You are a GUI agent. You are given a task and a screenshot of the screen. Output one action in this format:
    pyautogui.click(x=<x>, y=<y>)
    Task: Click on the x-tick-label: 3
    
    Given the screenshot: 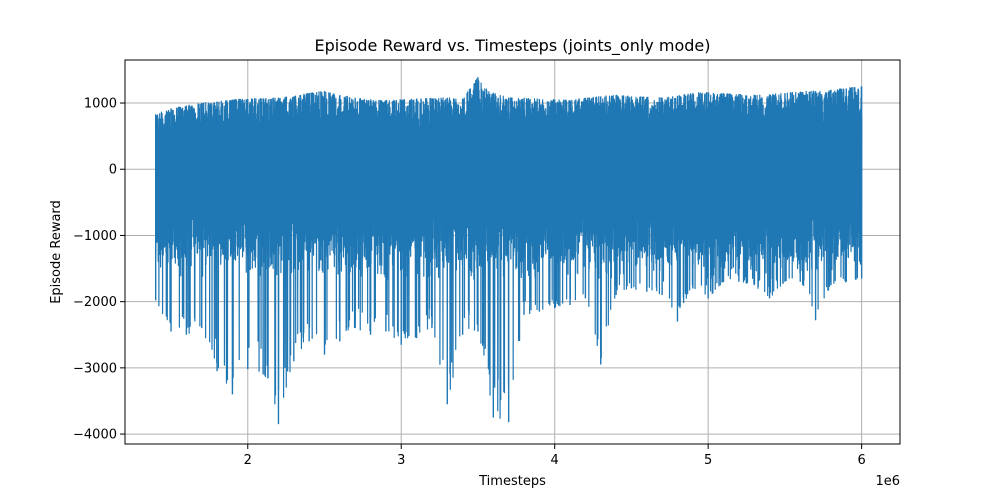 What is the action you would take?
    pyautogui.click(x=401, y=460)
    